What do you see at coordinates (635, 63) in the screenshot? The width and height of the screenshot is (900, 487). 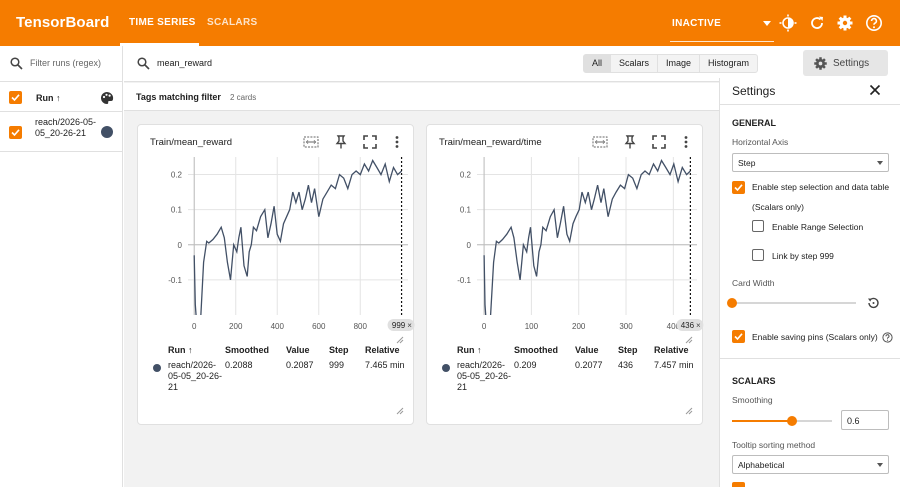 I see `filter-scalars: Scalars` at bounding box center [635, 63].